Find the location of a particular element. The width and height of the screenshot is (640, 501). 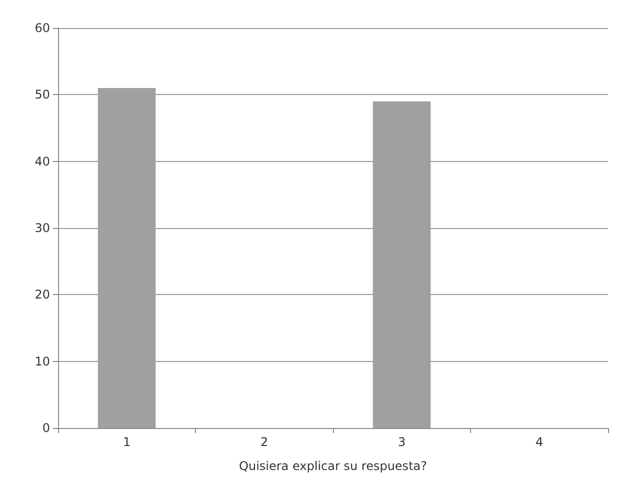

y-tick-label: 60 is located at coordinates (42, 28).